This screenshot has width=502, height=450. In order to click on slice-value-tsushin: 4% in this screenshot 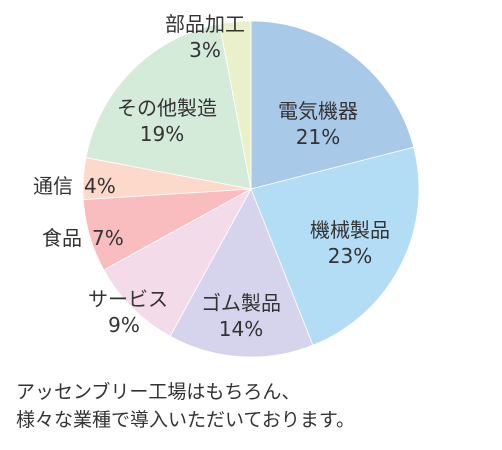, I will do `click(100, 186)`.